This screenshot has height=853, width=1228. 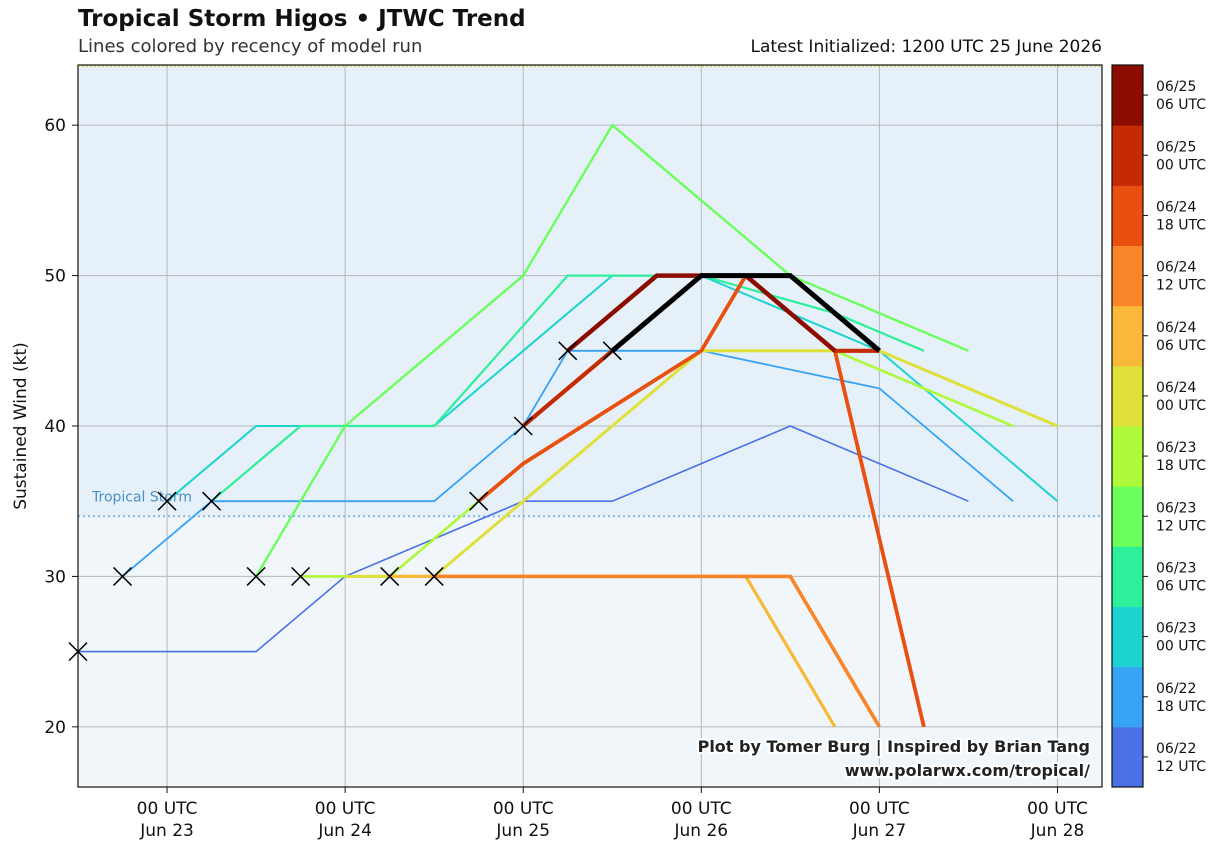 What do you see at coordinates (700, 831) in the screenshot?
I see `x-tick-label-date: Jun 26` at bounding box center [700, 831].